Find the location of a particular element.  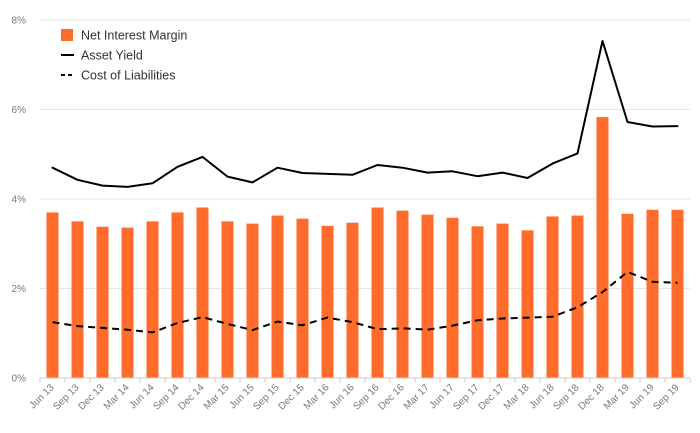

y-axis-tick-labels: 0% 2% 4% 6% 8% is located at coordinates (19, 200).